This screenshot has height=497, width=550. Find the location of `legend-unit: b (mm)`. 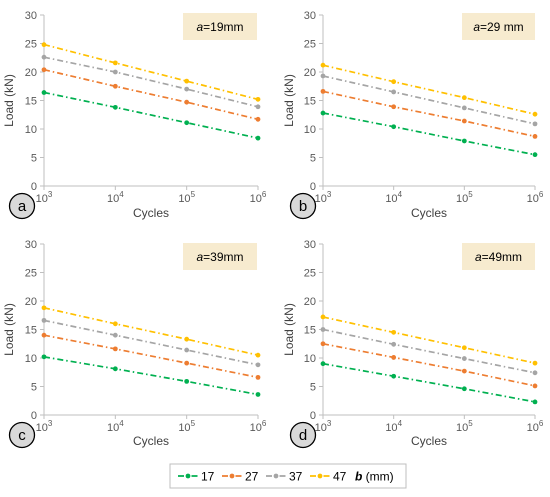

legend-unit: b (mm) is located at coordinates (374, 477).